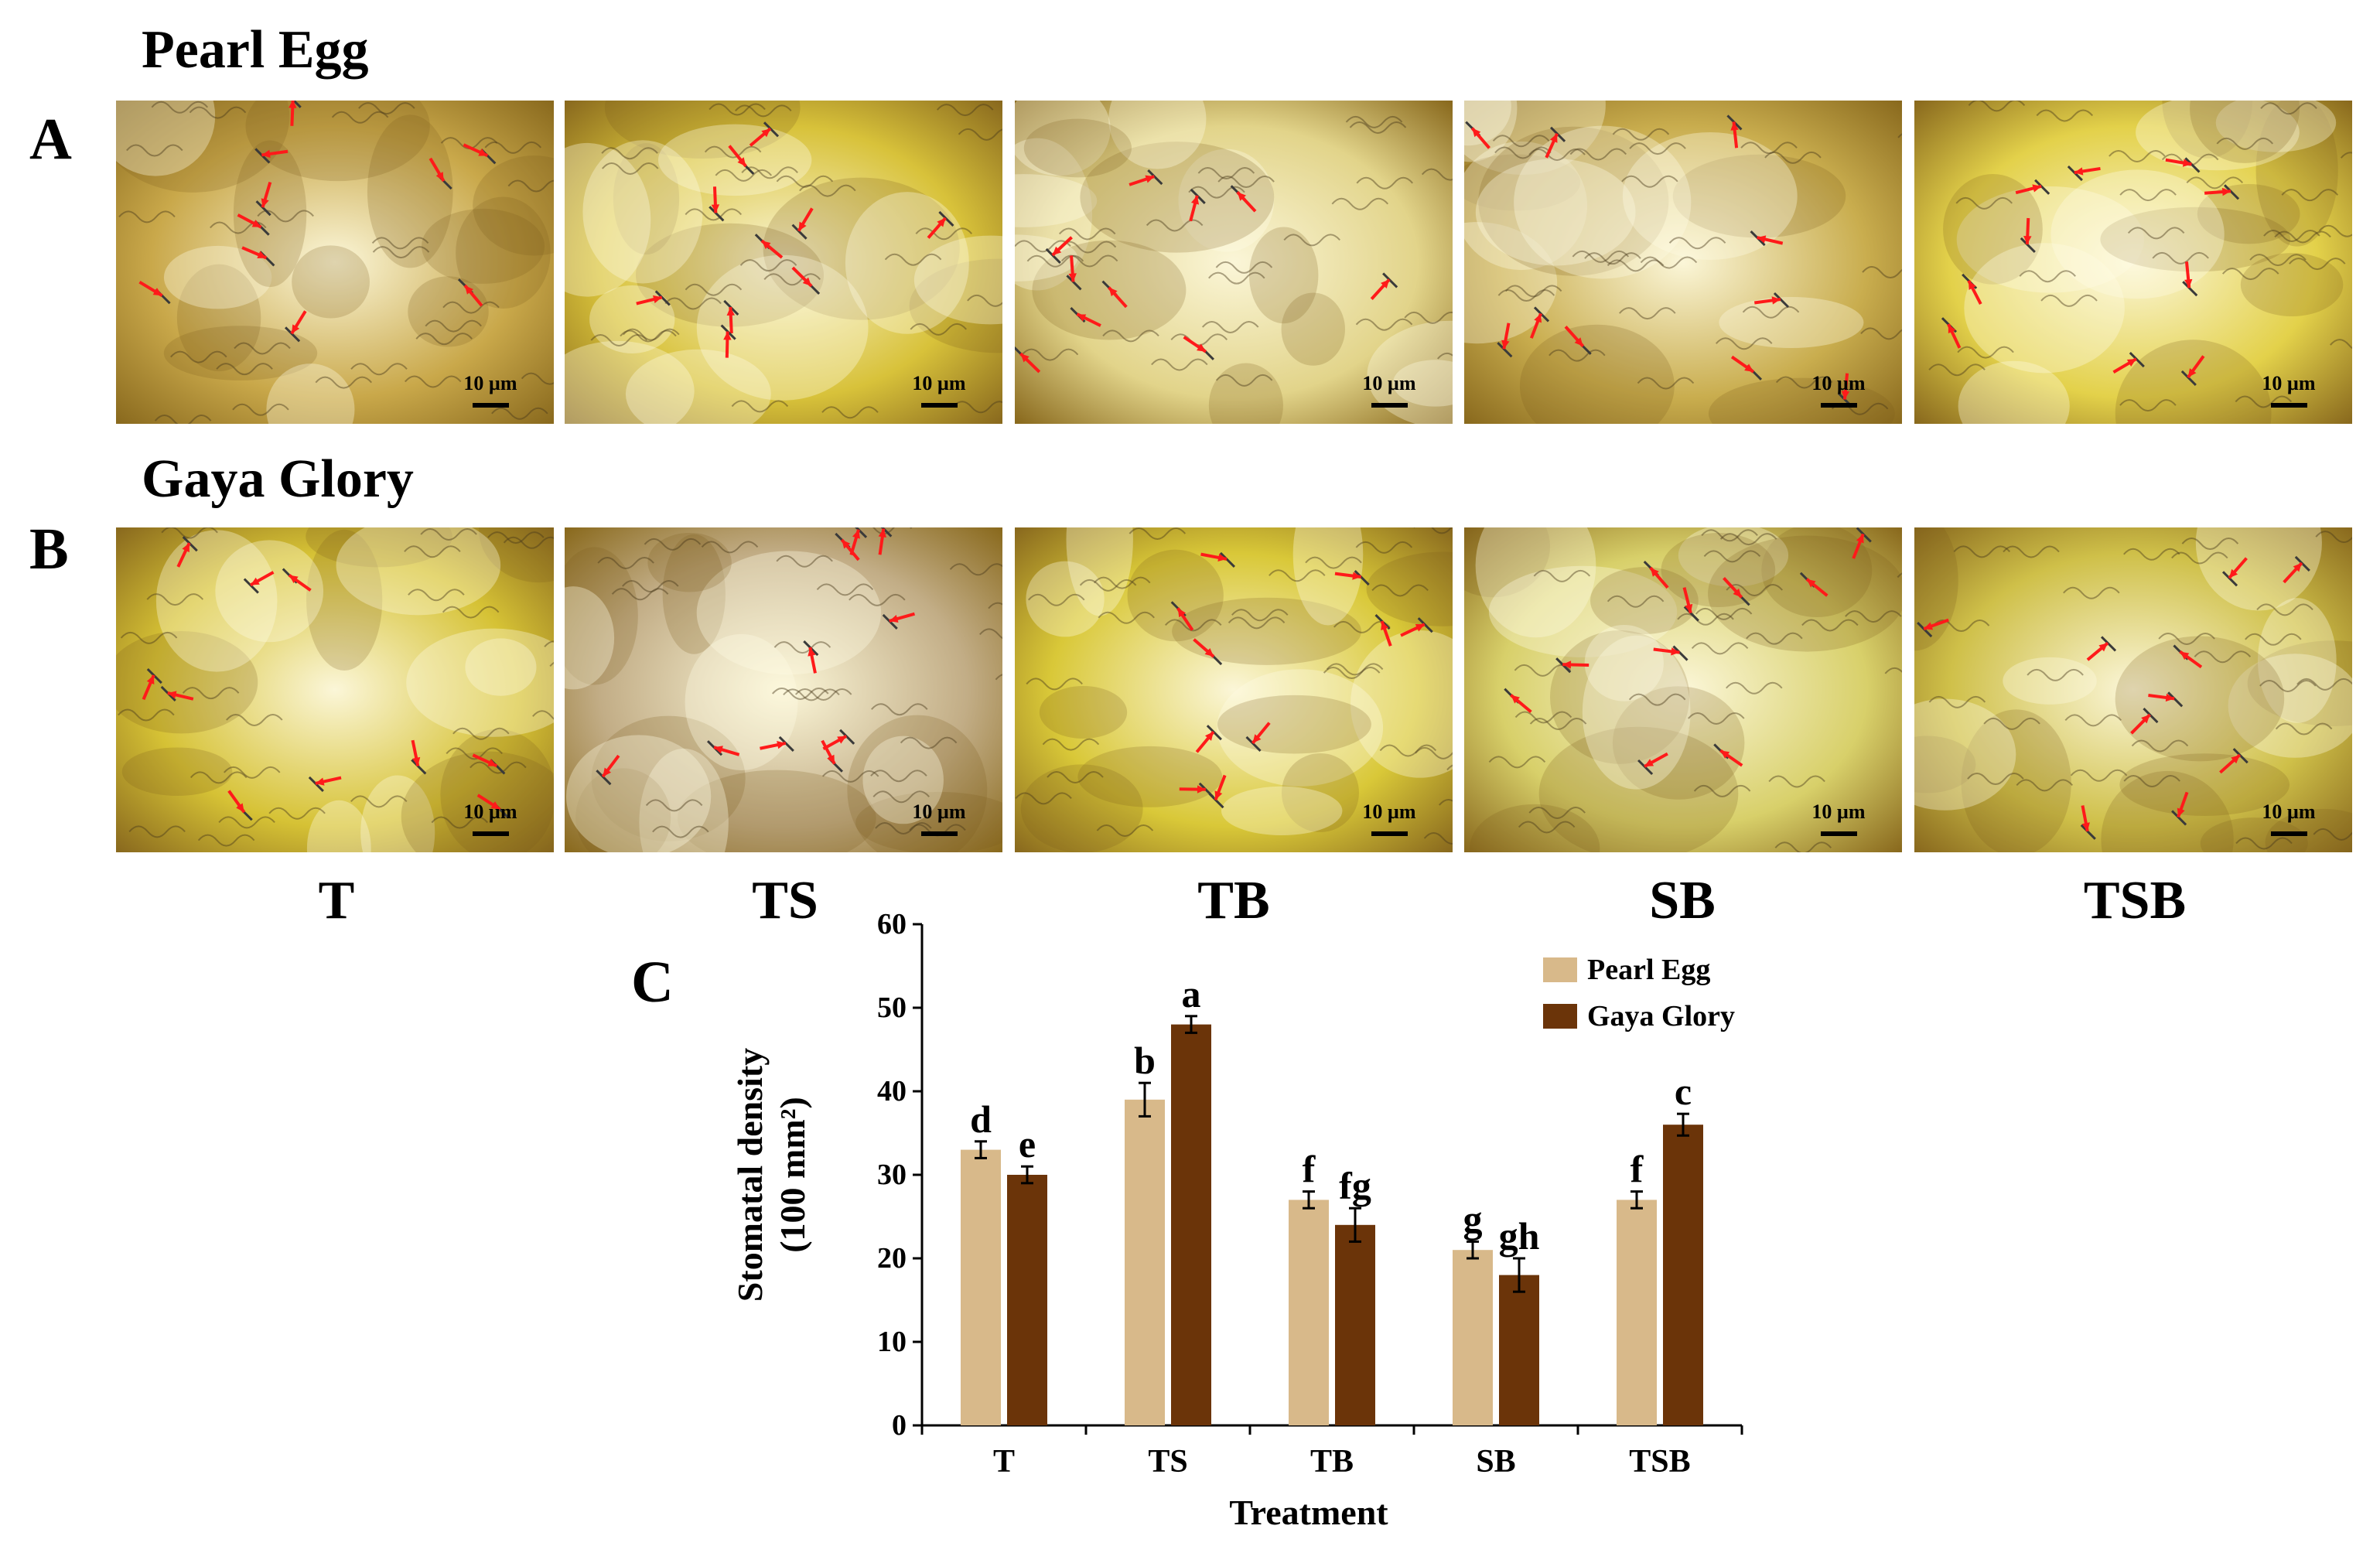 The height and width of the screenshot is (1553, 2380). Describe the element at coordinates (1027, 1300) in the screenshot. I see `bar-gaya-glory-t` at that location.